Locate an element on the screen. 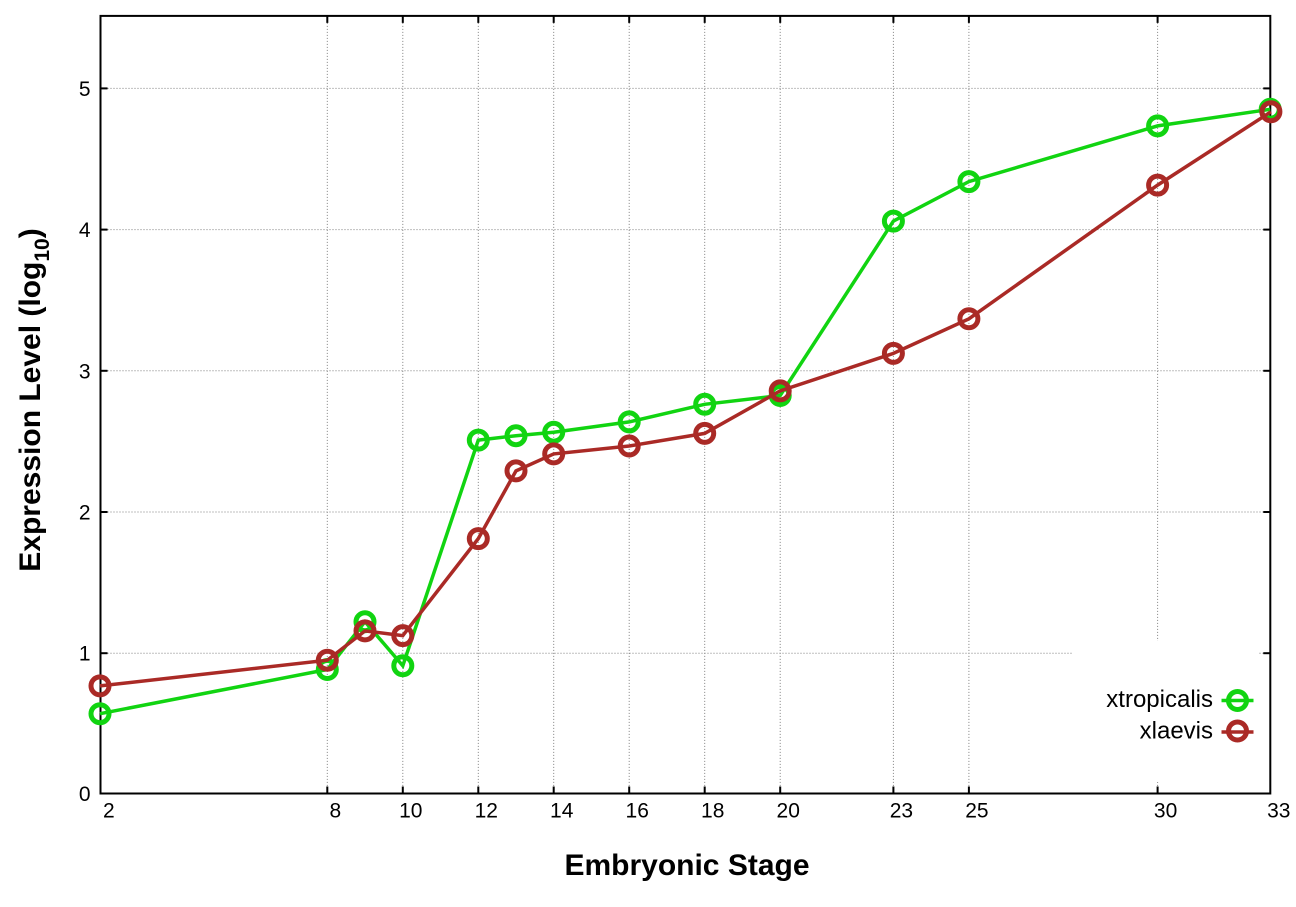 The image size is (1296, 907). svg-text: 14 is located at coordinates (562, 811).